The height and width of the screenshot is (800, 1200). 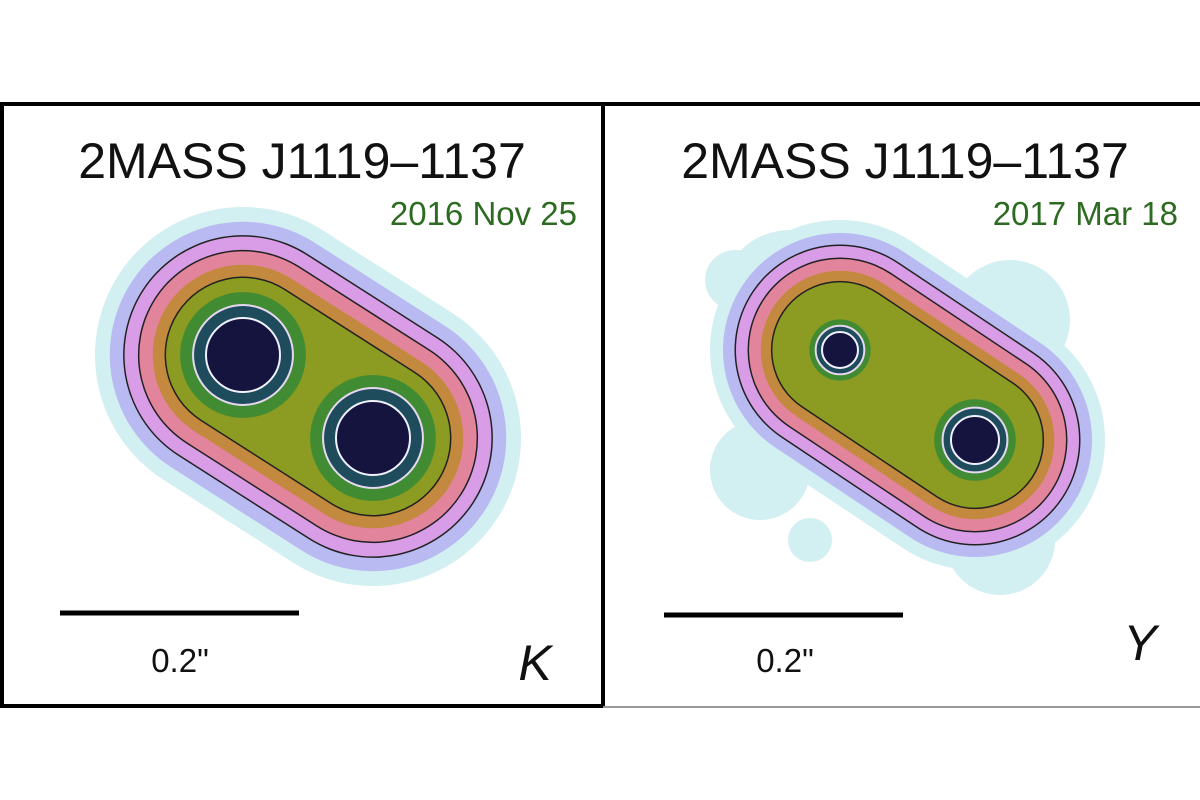 What do you see at coordinates (1085, 213) in the screenshot?
I see `panel-date: 2017 Mar 18` at bounding box center [1085, 213].